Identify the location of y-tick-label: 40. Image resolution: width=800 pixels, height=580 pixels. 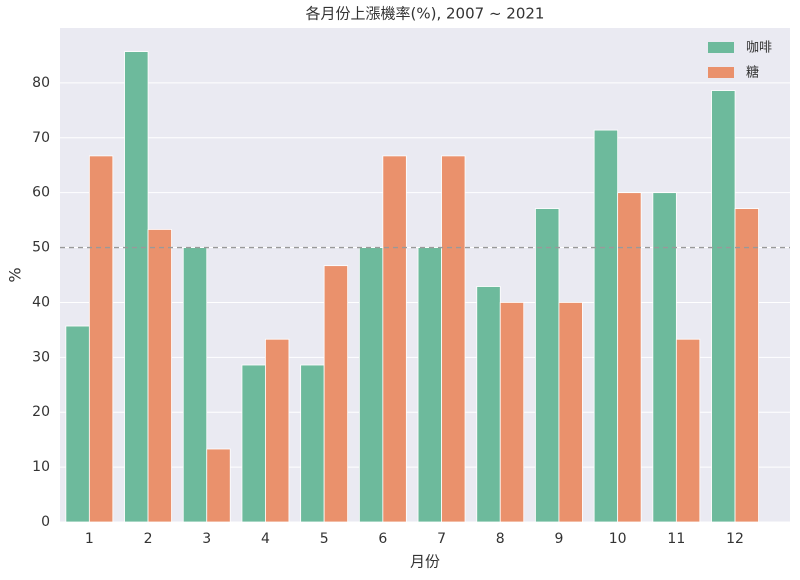
(41, 302).